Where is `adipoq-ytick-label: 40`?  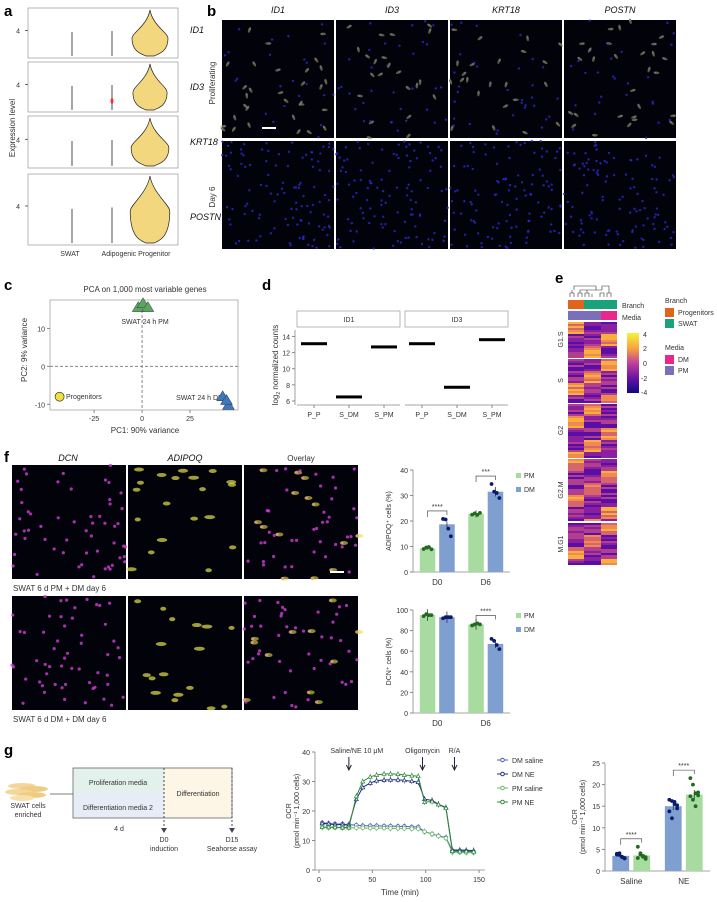
adipoq-ytick-label: 40 is located at coordinates (404, 471).